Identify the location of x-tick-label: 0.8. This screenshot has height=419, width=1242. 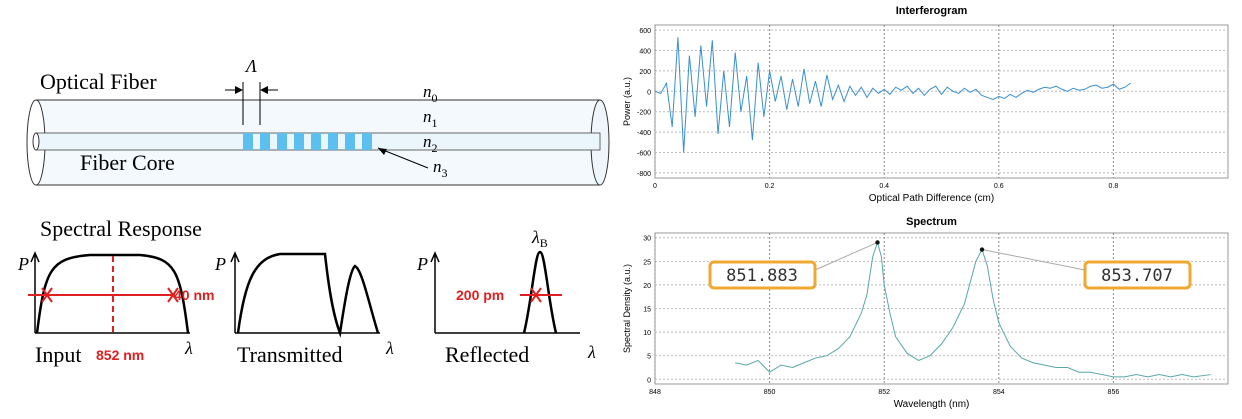
(1114, 186).